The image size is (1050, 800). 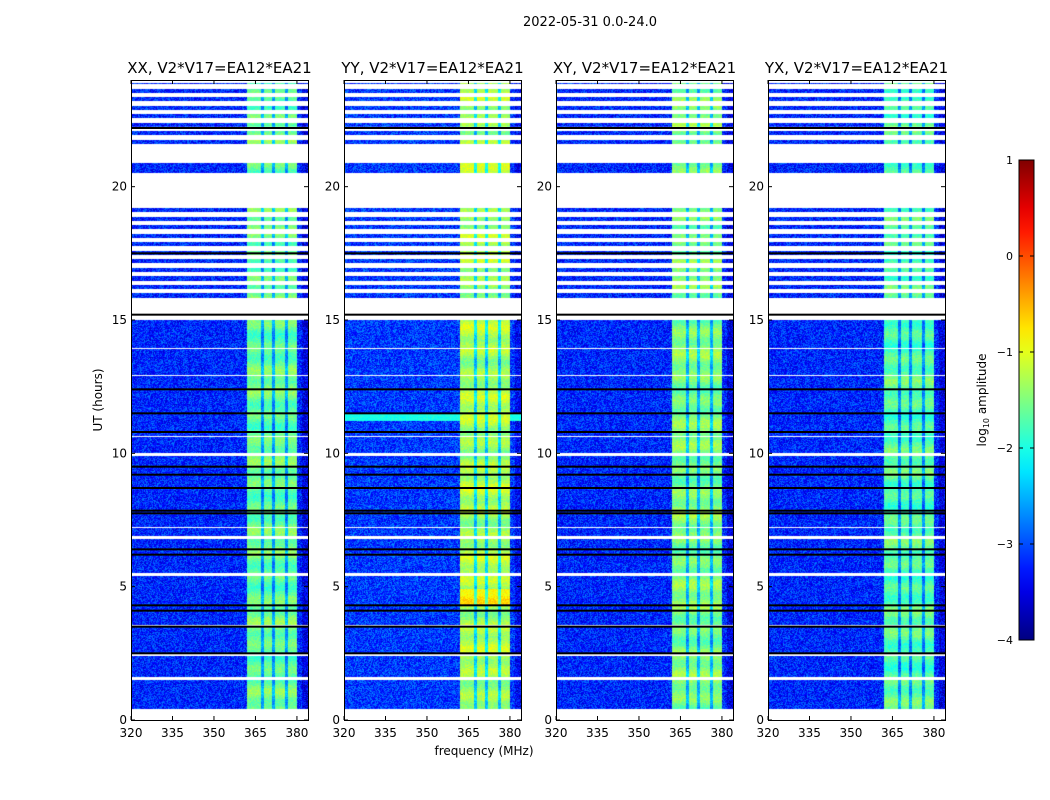 What do you see at coordinates (1005, 352) in the screenshot?
I see `colorbar-tick-label: −1` at bounding box center [1005, 352].